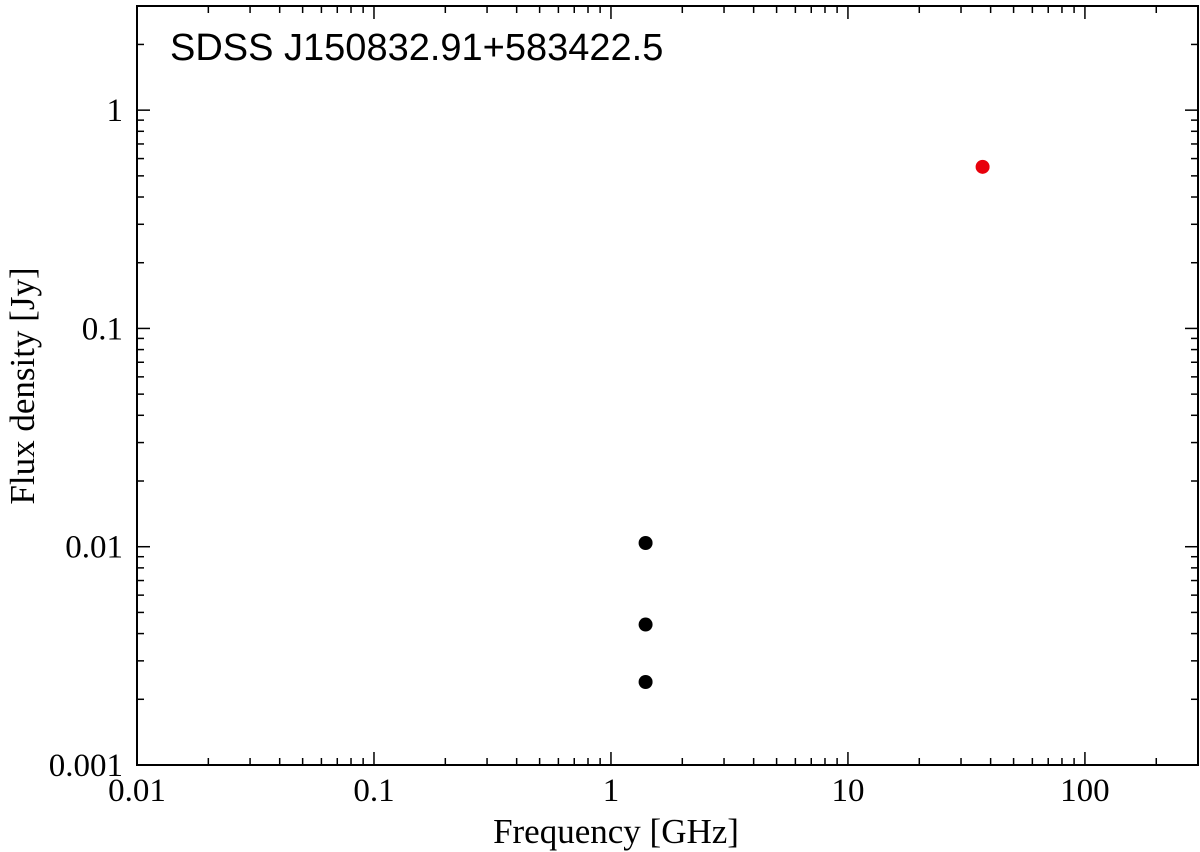 The image size is (1200, 852). I want to click on y-tick-label: 0.001, so click(86, 766).